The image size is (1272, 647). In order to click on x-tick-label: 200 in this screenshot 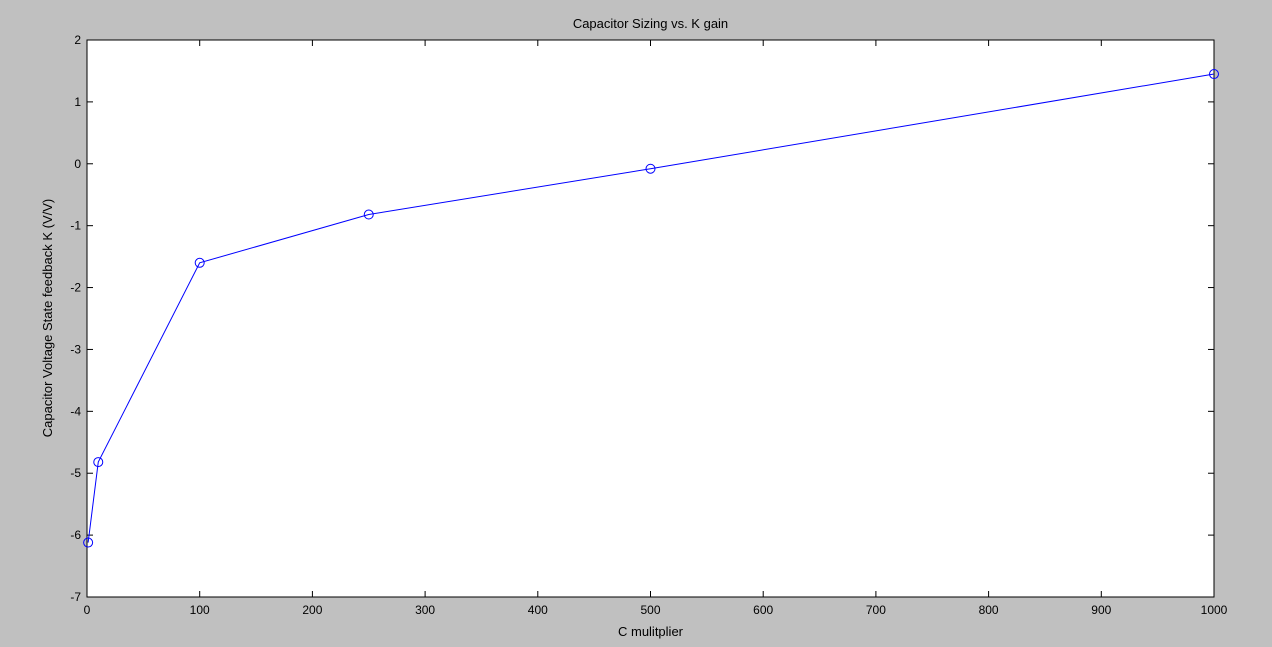, I will do `click(312, 610)`.